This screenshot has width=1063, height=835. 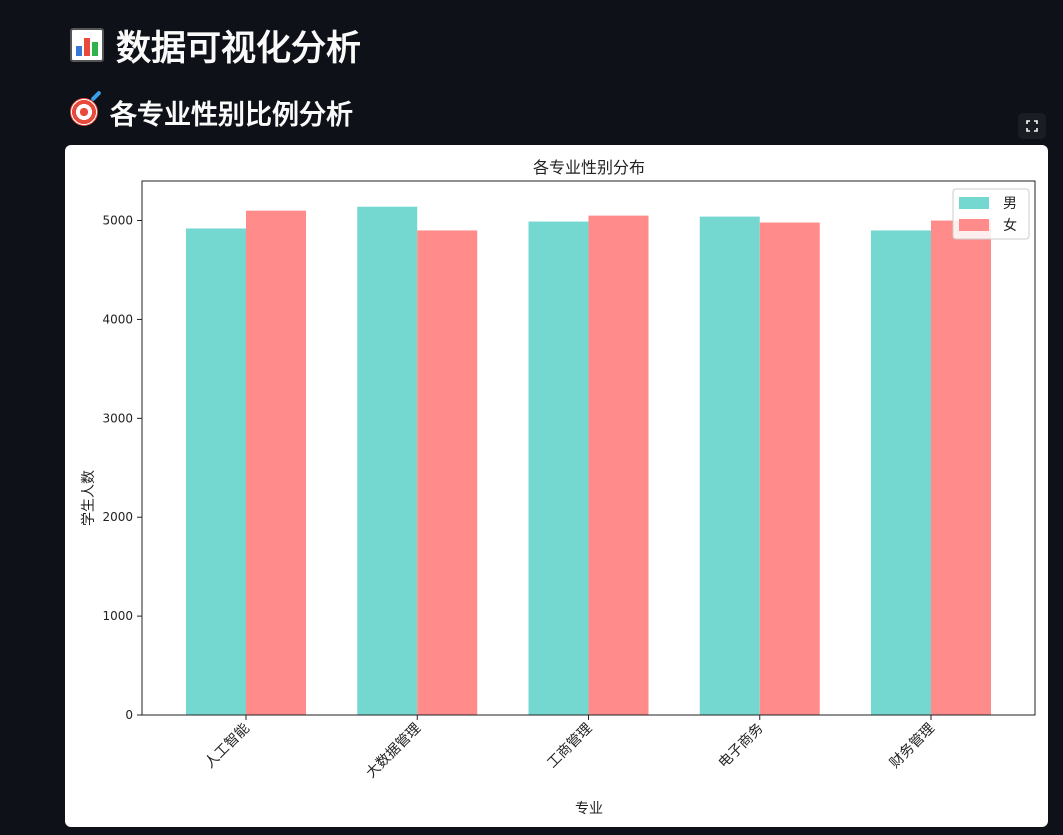 What do you see at coordinates (1010, 204) in the screenshot?
I see `legend-label-男: 男` at bounding box center [1010, 204].